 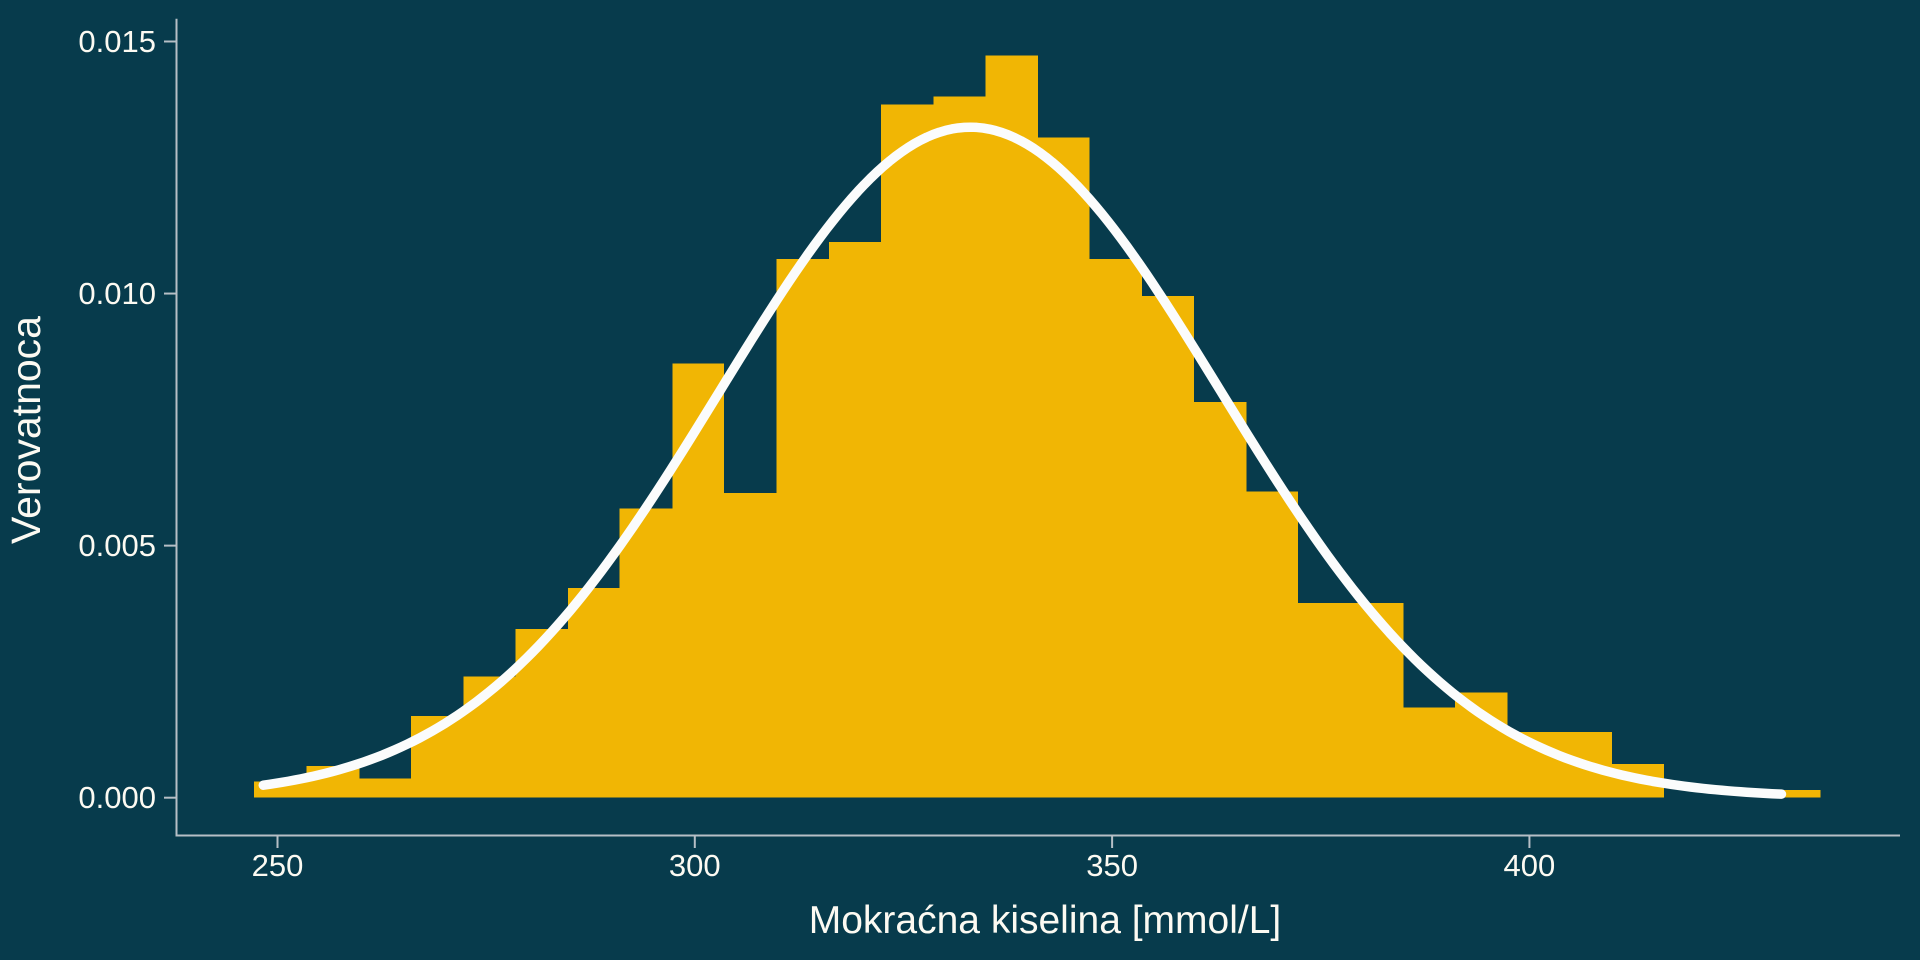 I want to click on x-axis-title: Mokraćna kiselina [mmol/L], so click(x=1045, y=920).